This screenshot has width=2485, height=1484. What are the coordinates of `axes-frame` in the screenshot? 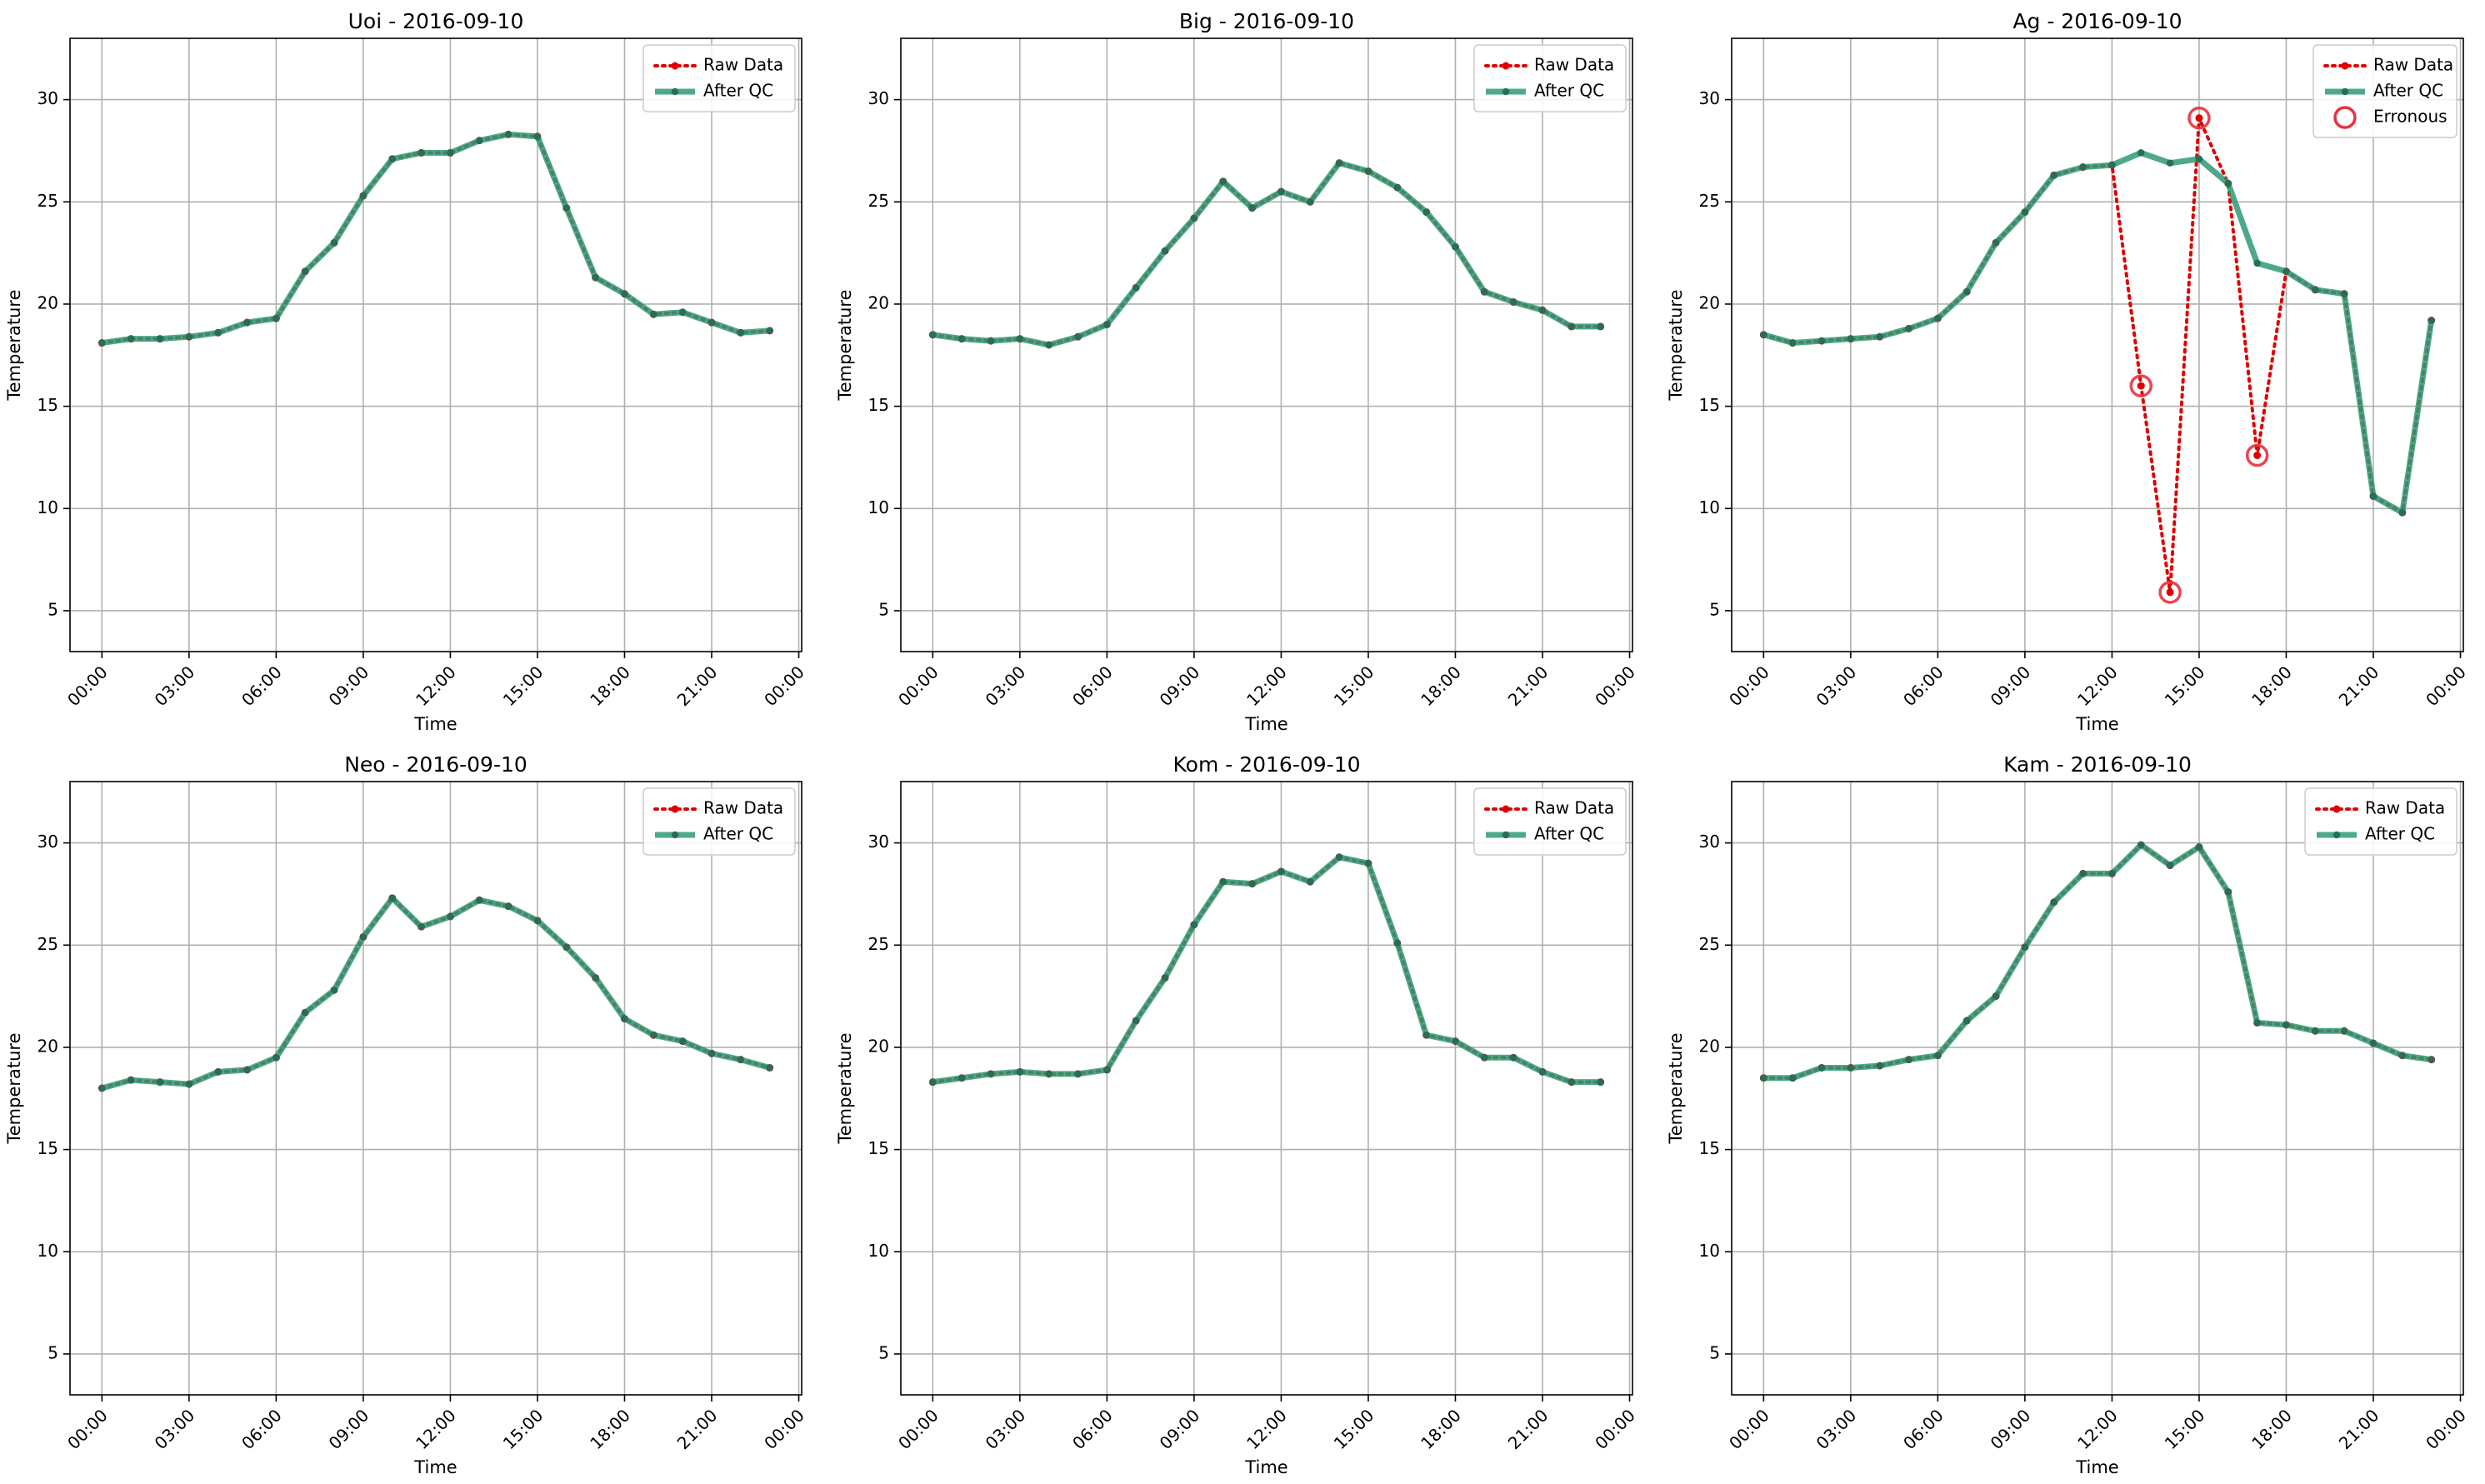 It's located at (2097, 1088).